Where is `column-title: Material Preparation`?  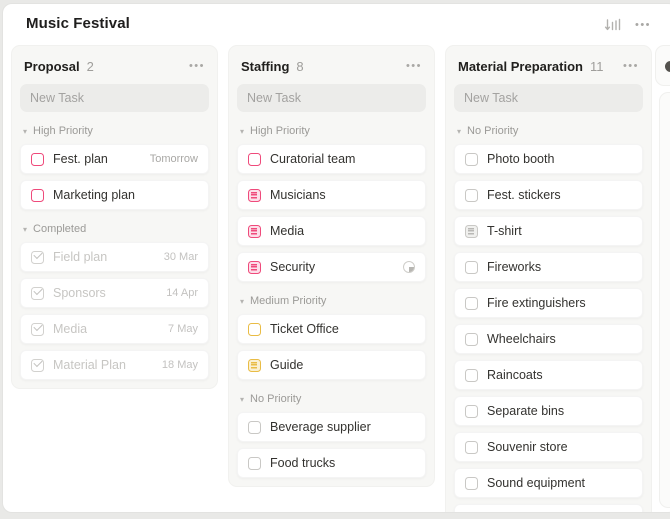
column-title: Material Preparation is located at coordinates (520, 66).